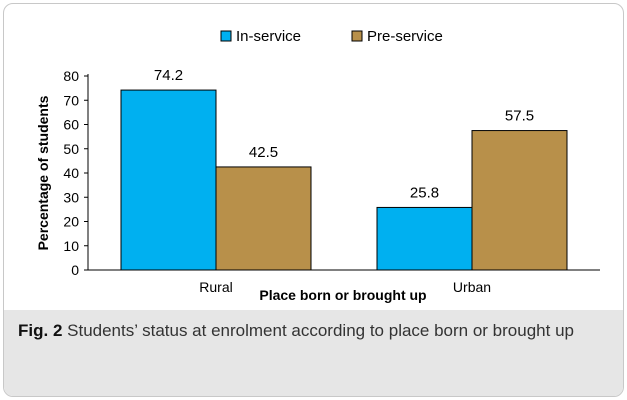 The image size is (627, 400). What do you see at coordinates (71, 100) in the screenshot?
I see `y-tick-label: 70` at bounding box center [71, 100].